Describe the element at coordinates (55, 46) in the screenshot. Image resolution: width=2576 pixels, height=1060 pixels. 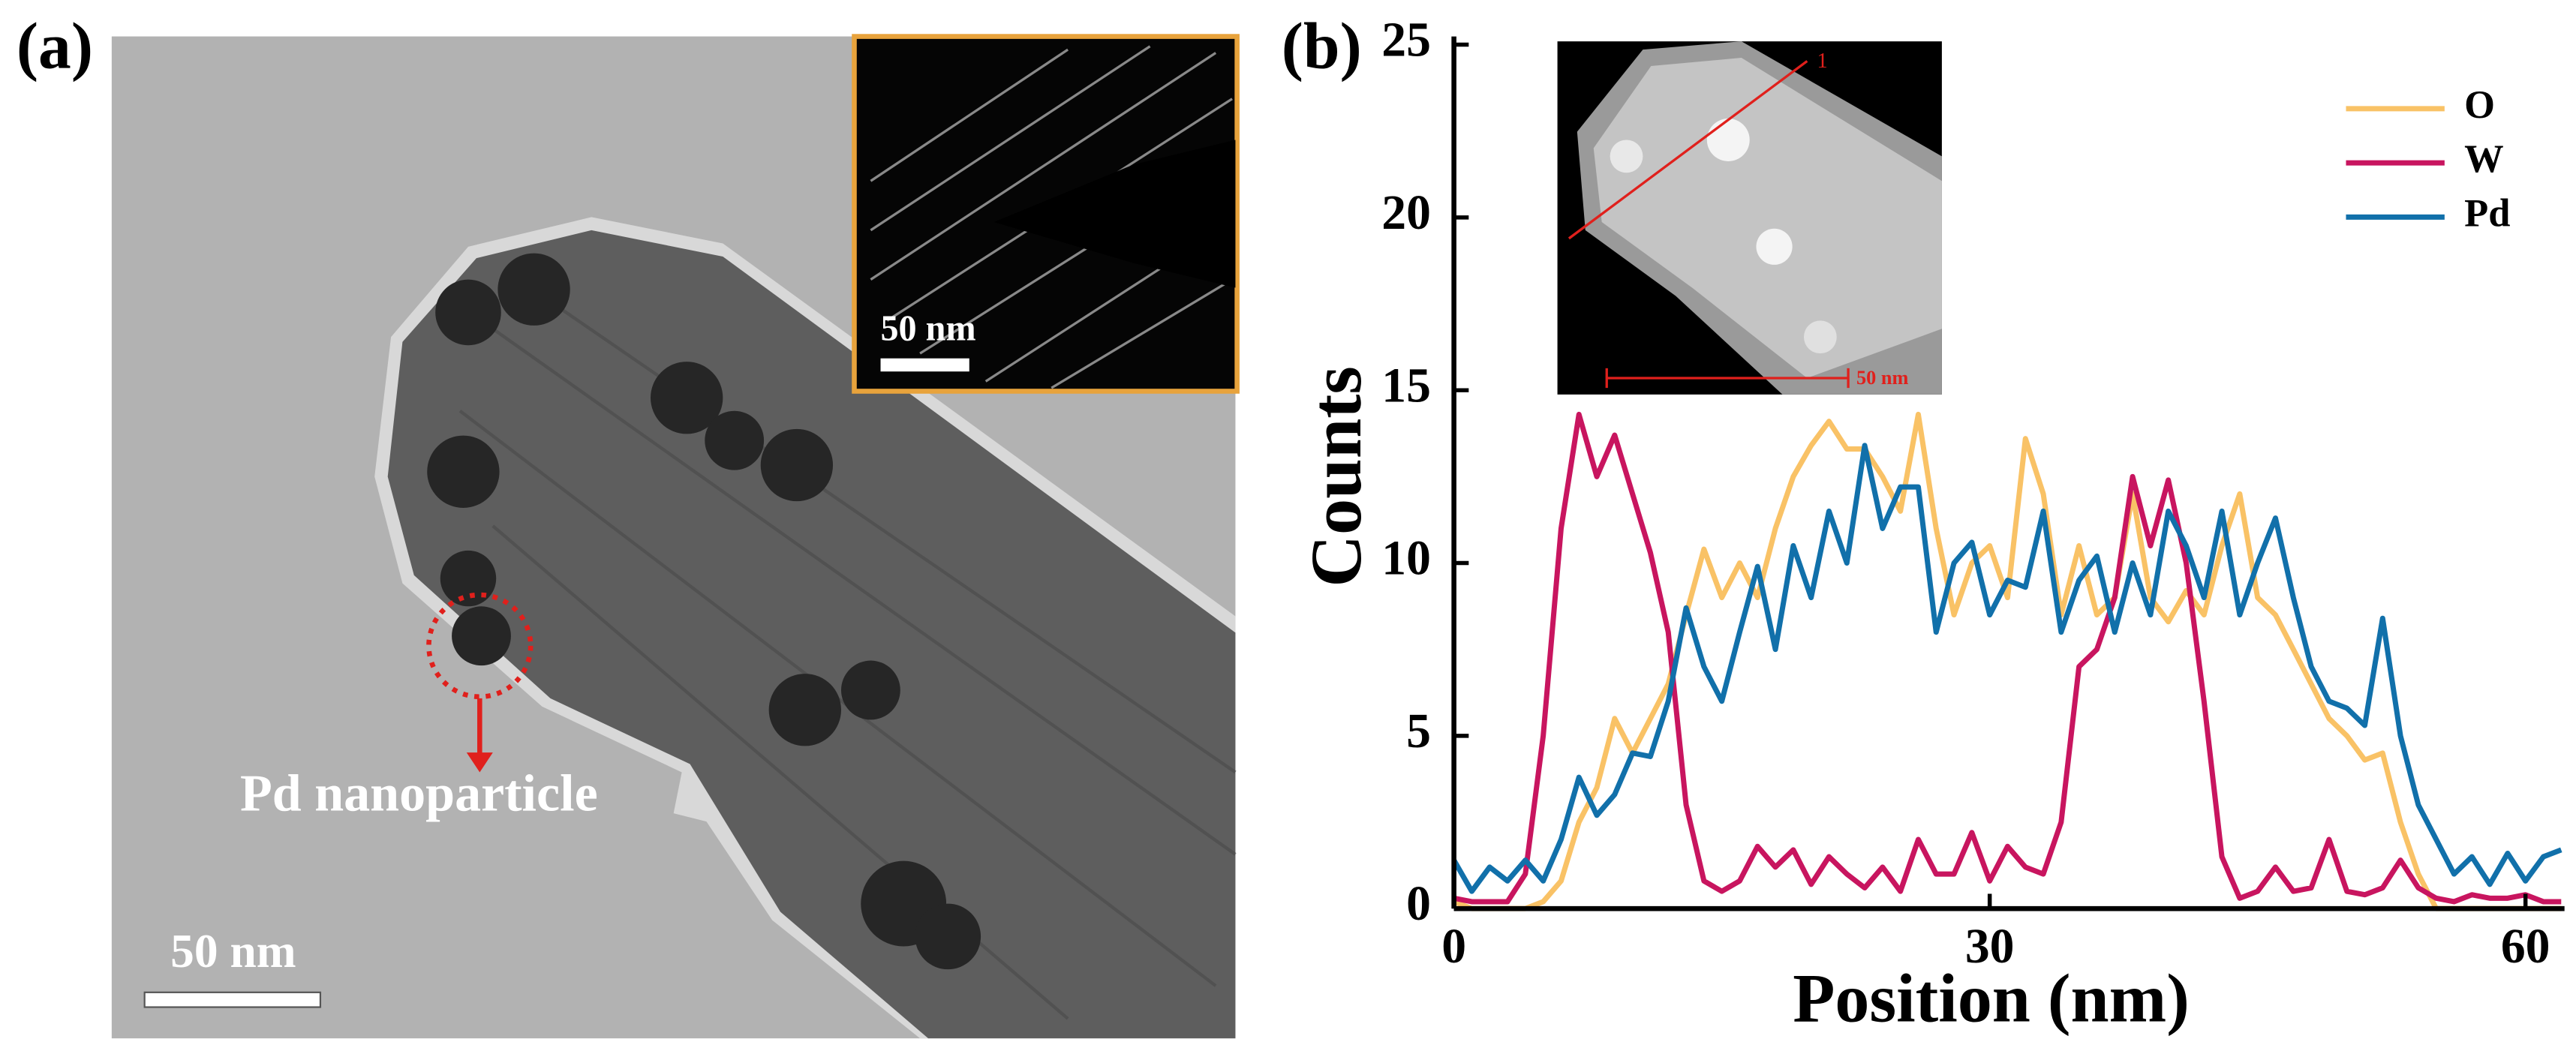
I see `panel-label: (a)` at that location.